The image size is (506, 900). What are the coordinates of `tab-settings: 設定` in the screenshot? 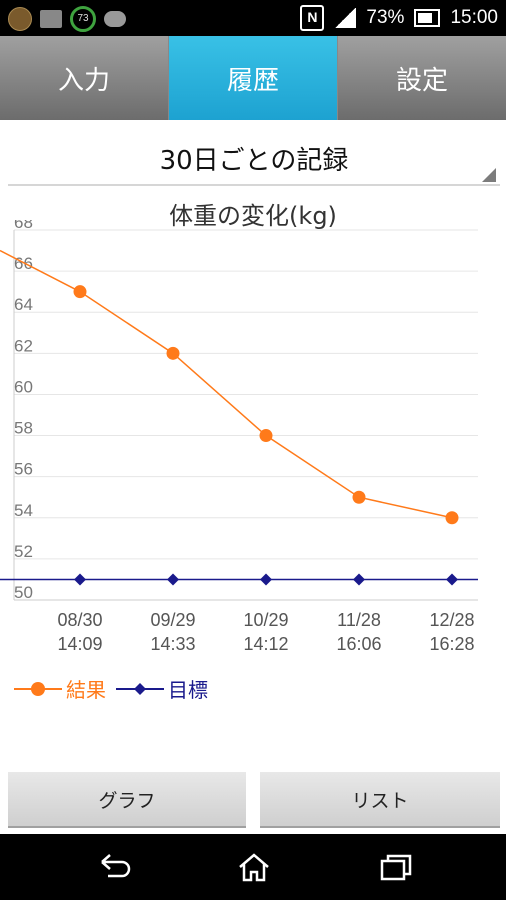 It's located at (421, 80).